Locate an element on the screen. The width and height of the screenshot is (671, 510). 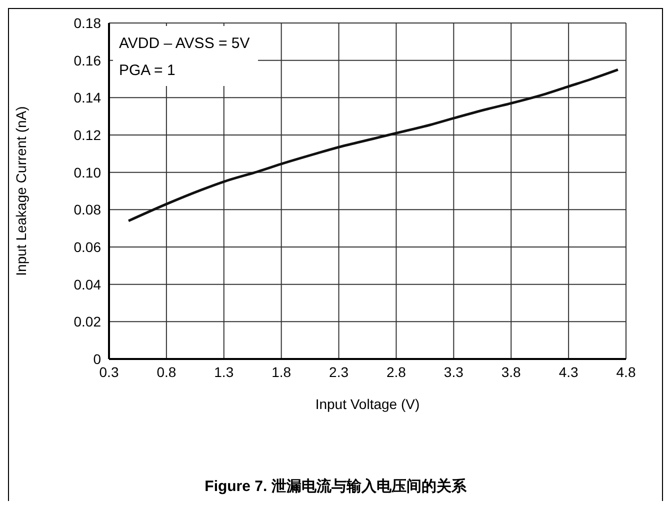
y-tick-label: 0 is located at coordinates (97, 358).